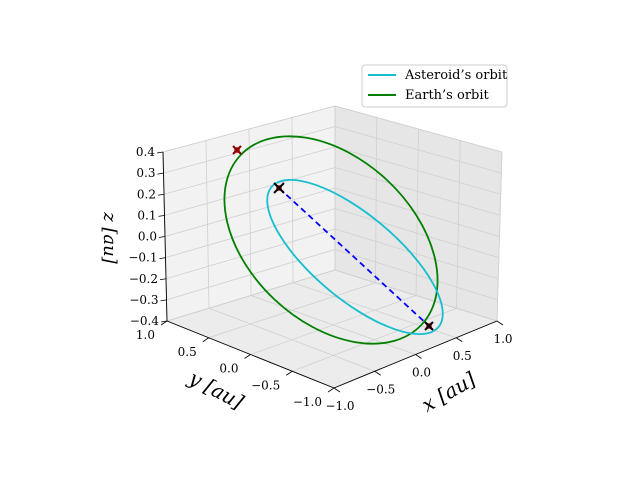  Describe the element at coordinates (109, 238) in the screenshot. I see `z-axis-label: z [au]` at that location.